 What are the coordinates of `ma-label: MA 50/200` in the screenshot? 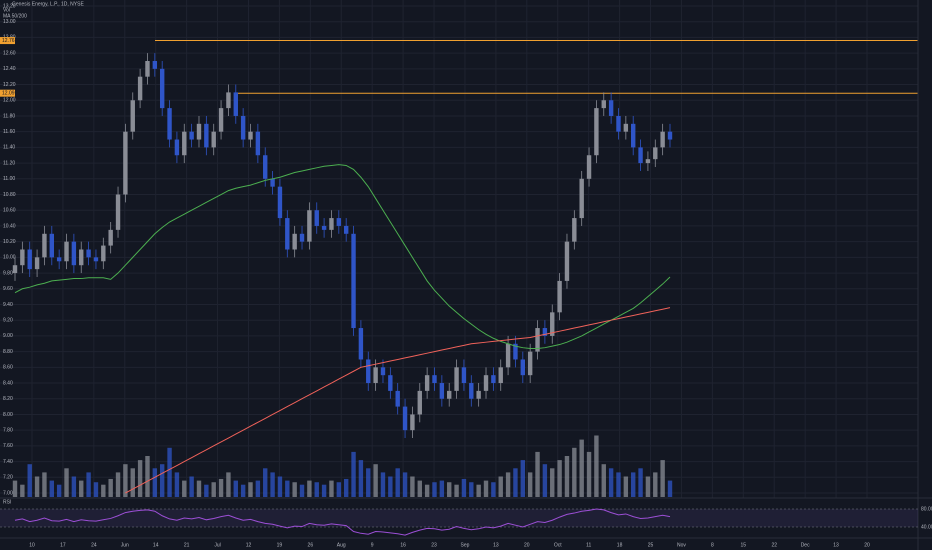 It's located at (15, 16).